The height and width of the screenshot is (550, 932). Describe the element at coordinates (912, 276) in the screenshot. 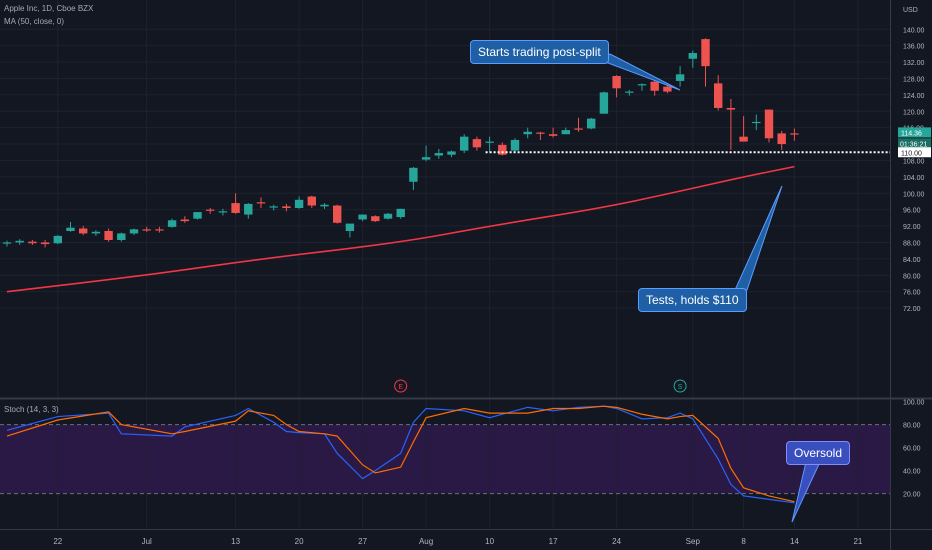

I see `price-axis-label: 80.00` at that location.